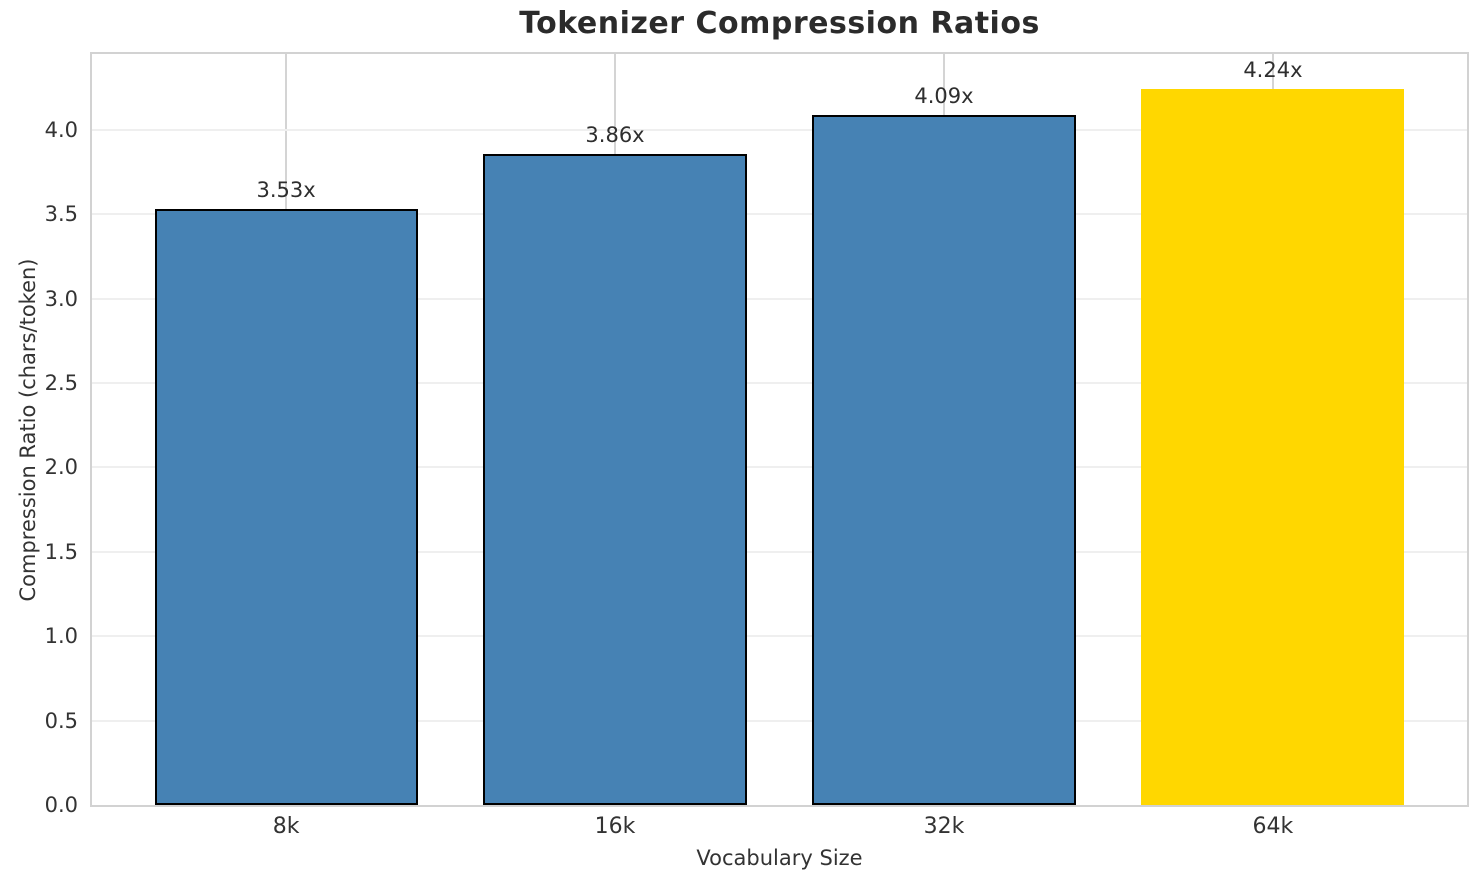  What do you see at coordinates (779, 858) in the screenshot?
I see `x-axis-label: Vocabulary Size` at bounding box center [779, 858].